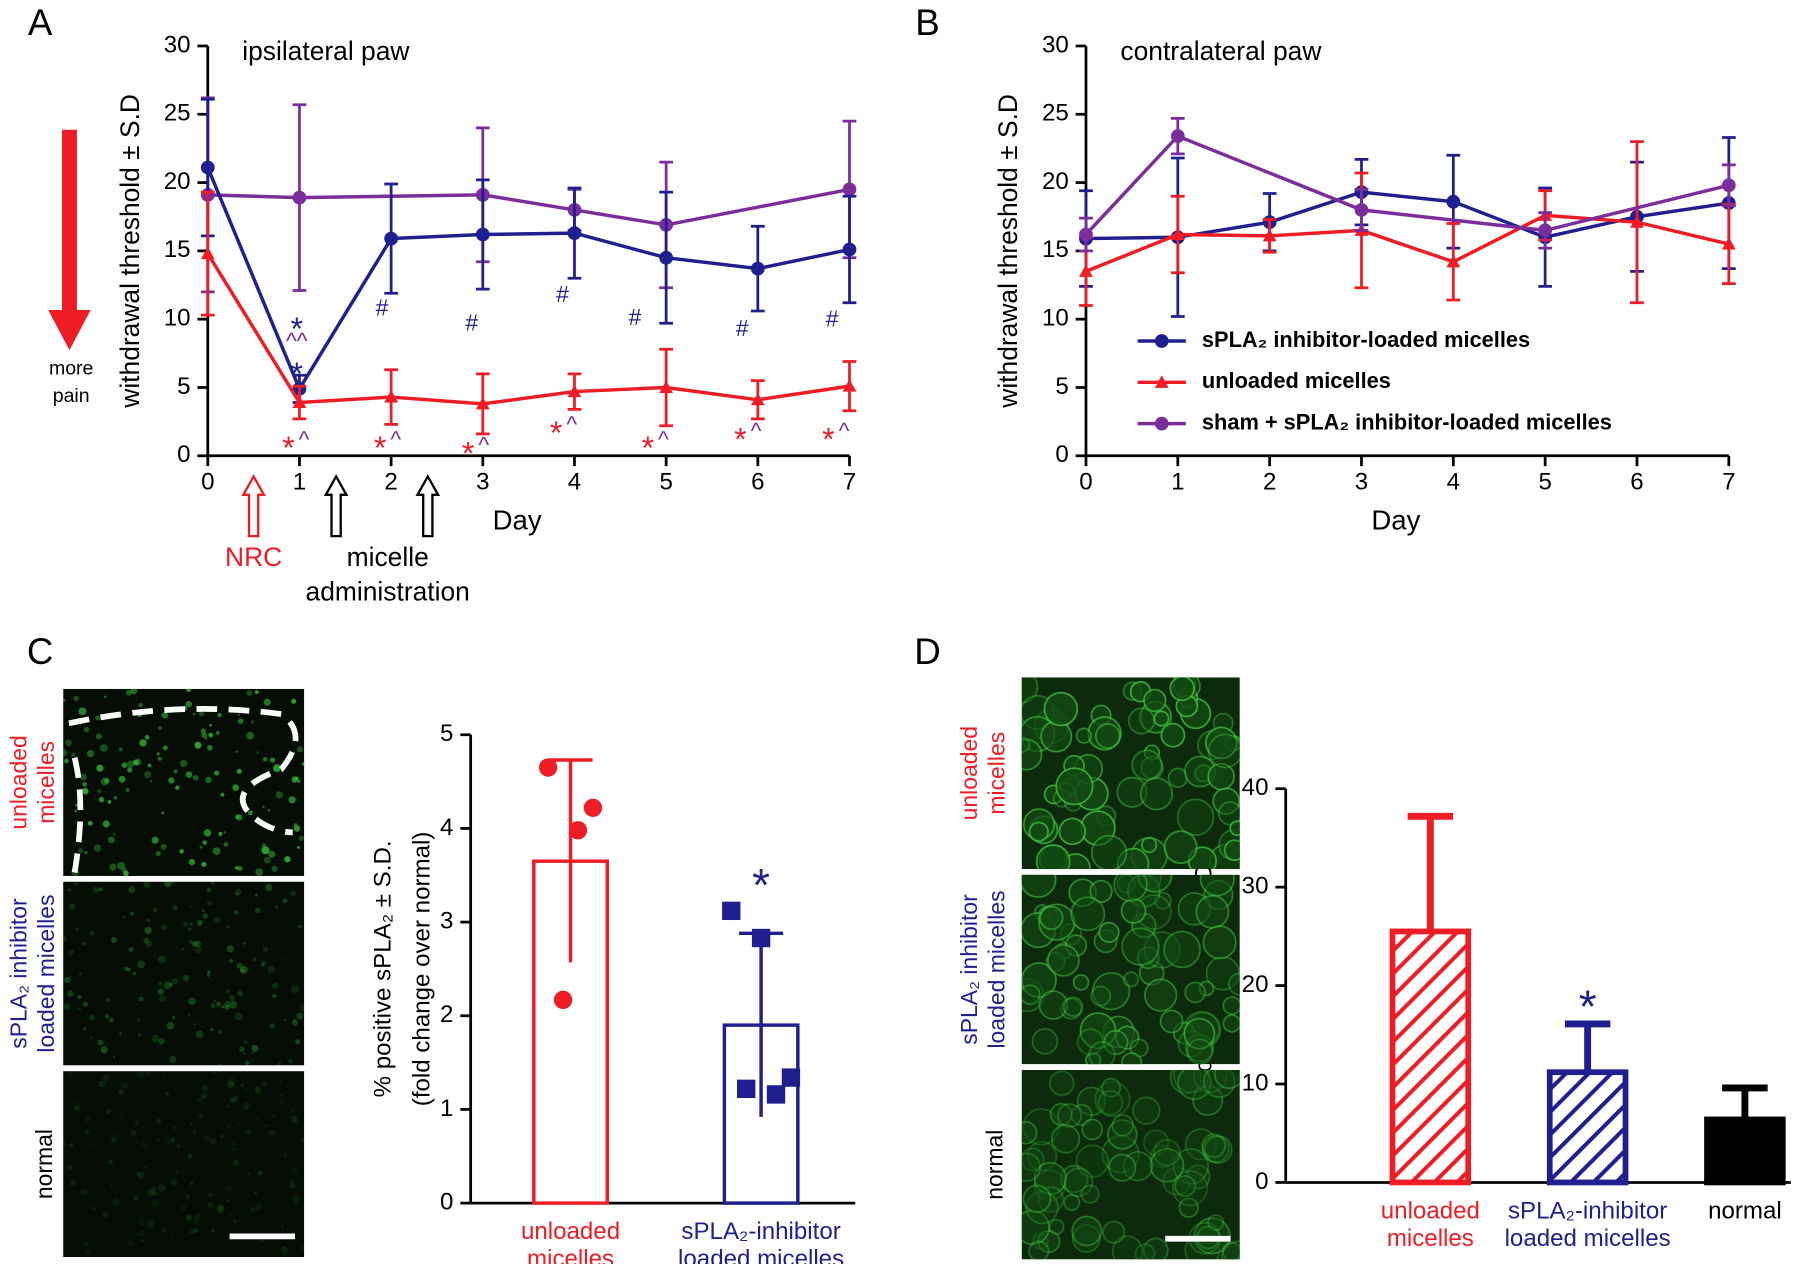  I want to click on event-label: NRC, so click(253, 557).